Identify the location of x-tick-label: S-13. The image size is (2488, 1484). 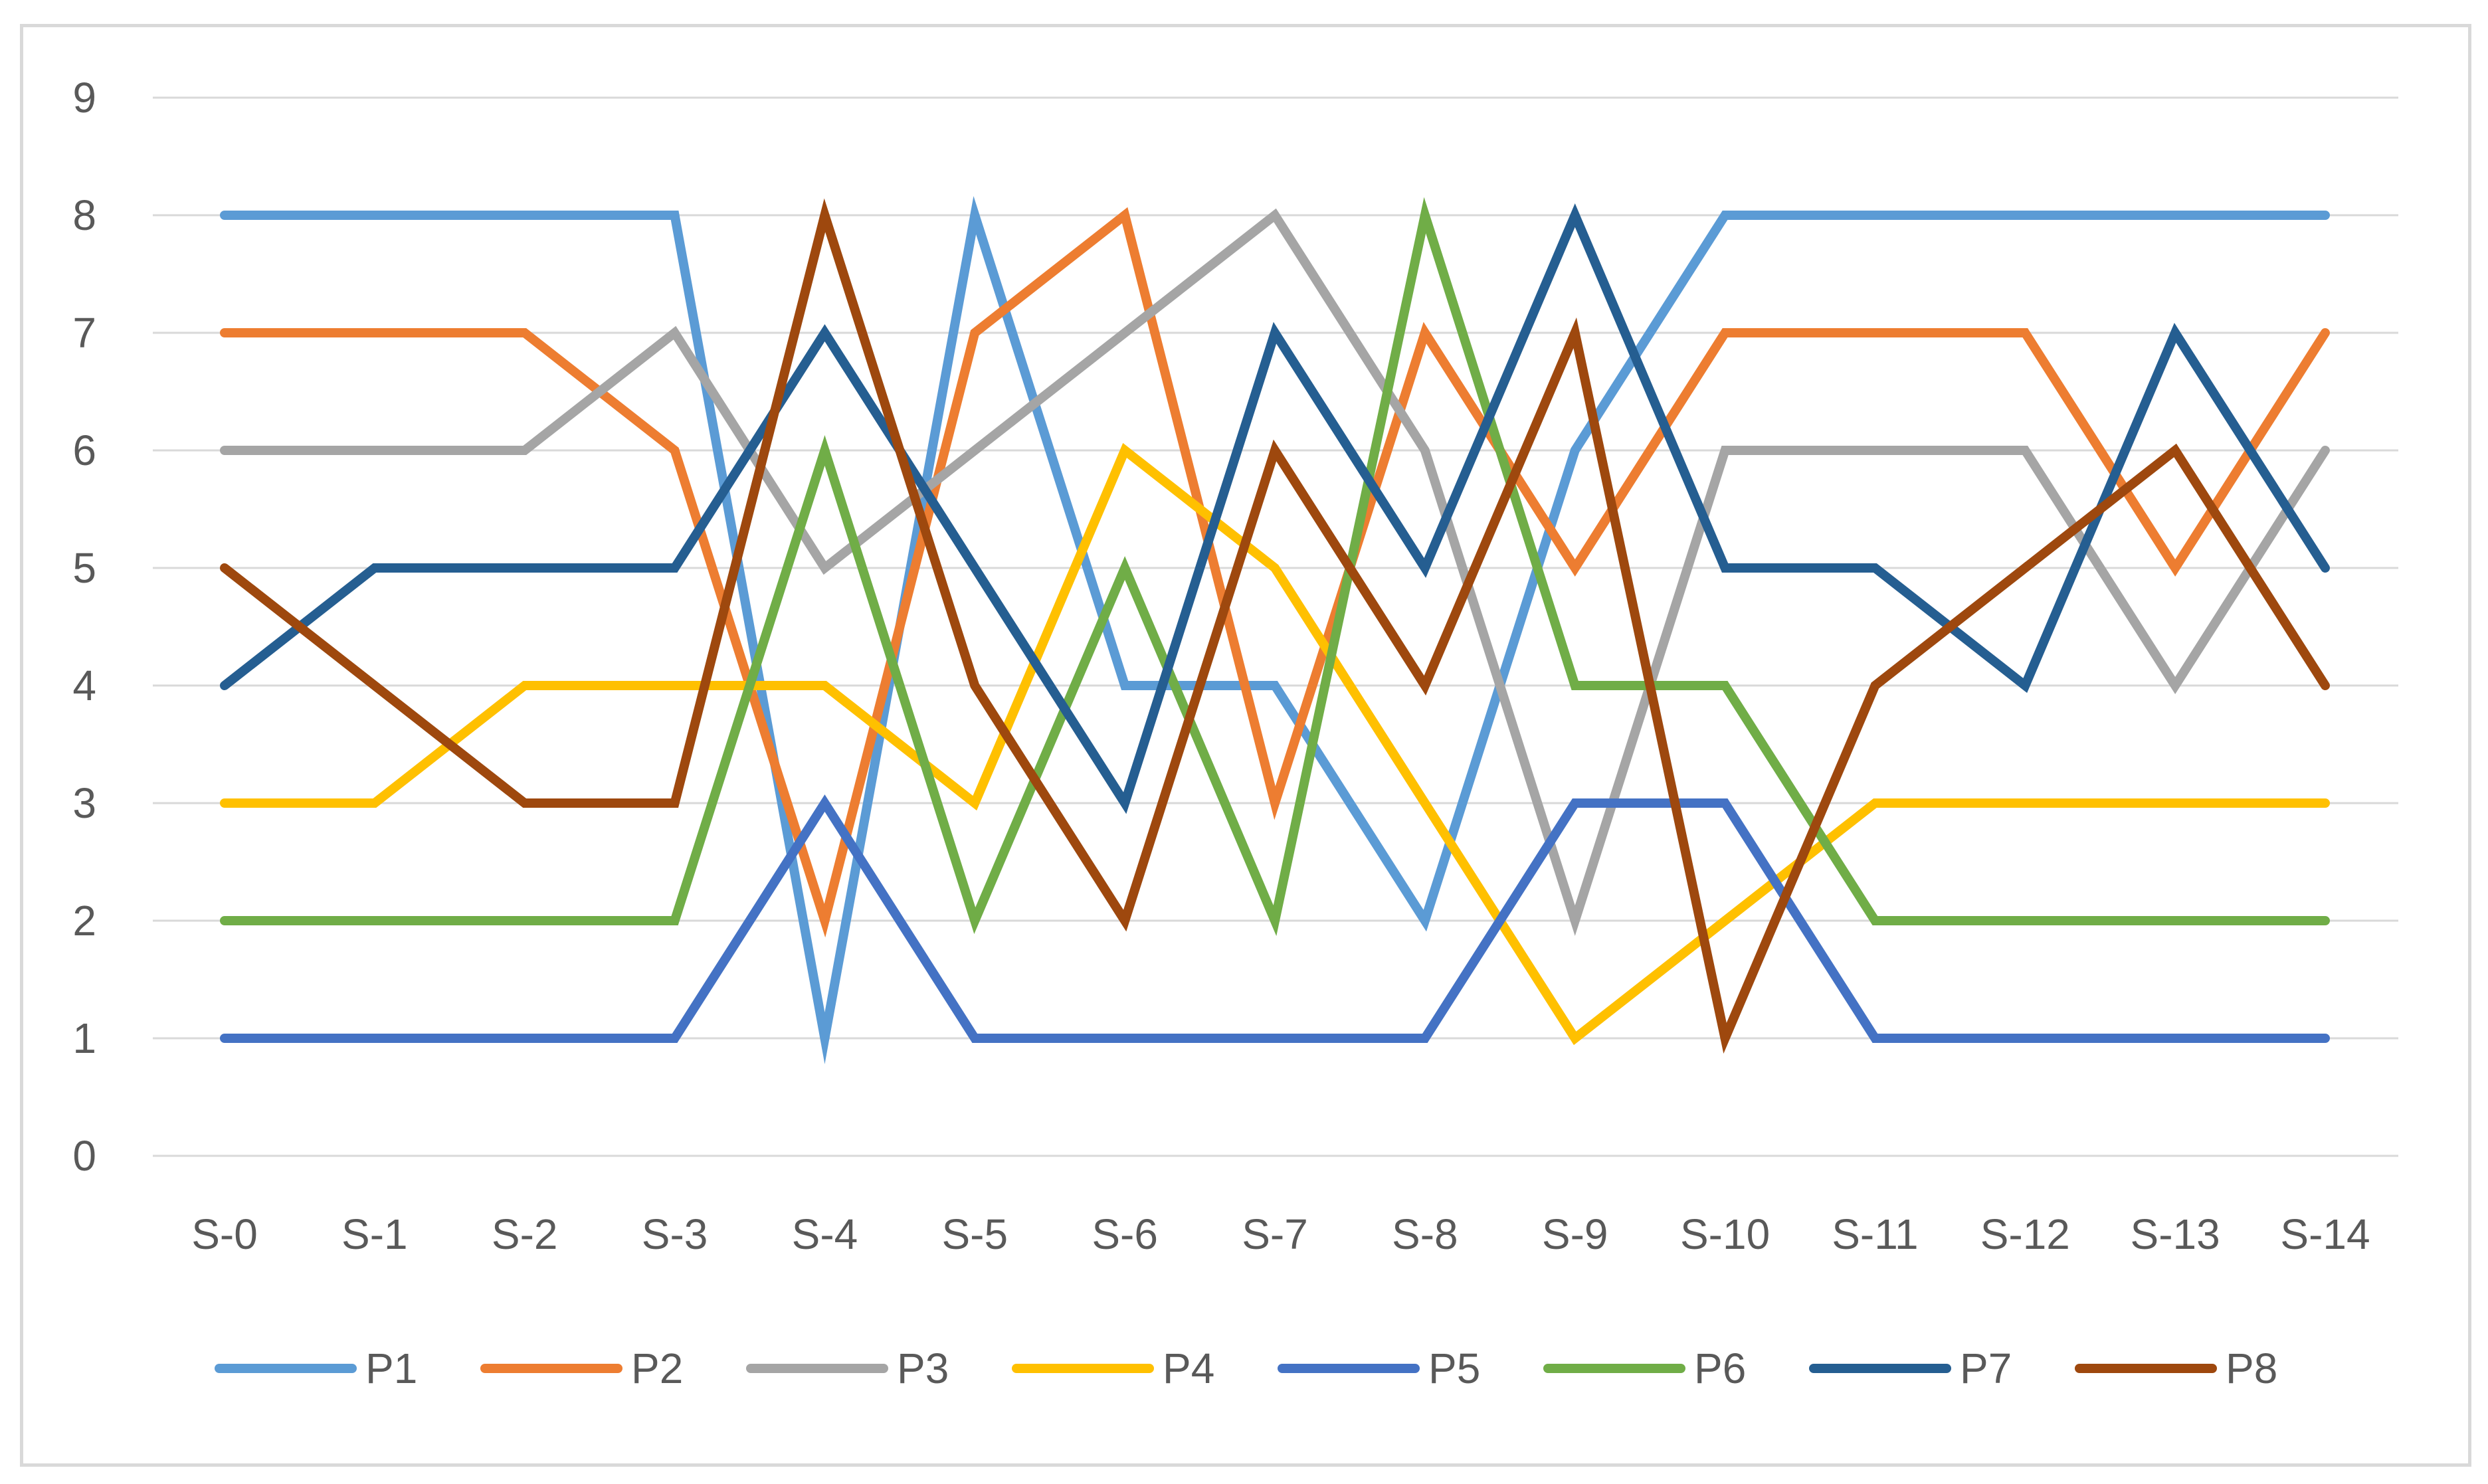
(2175, 1234).